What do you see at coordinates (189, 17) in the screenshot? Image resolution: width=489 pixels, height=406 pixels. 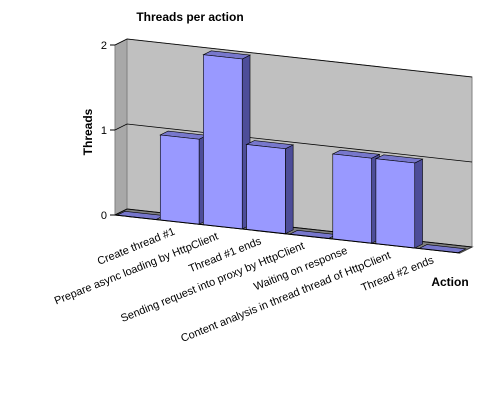 I see `chart-title: Threads per action` at bounding box center [189, 17].